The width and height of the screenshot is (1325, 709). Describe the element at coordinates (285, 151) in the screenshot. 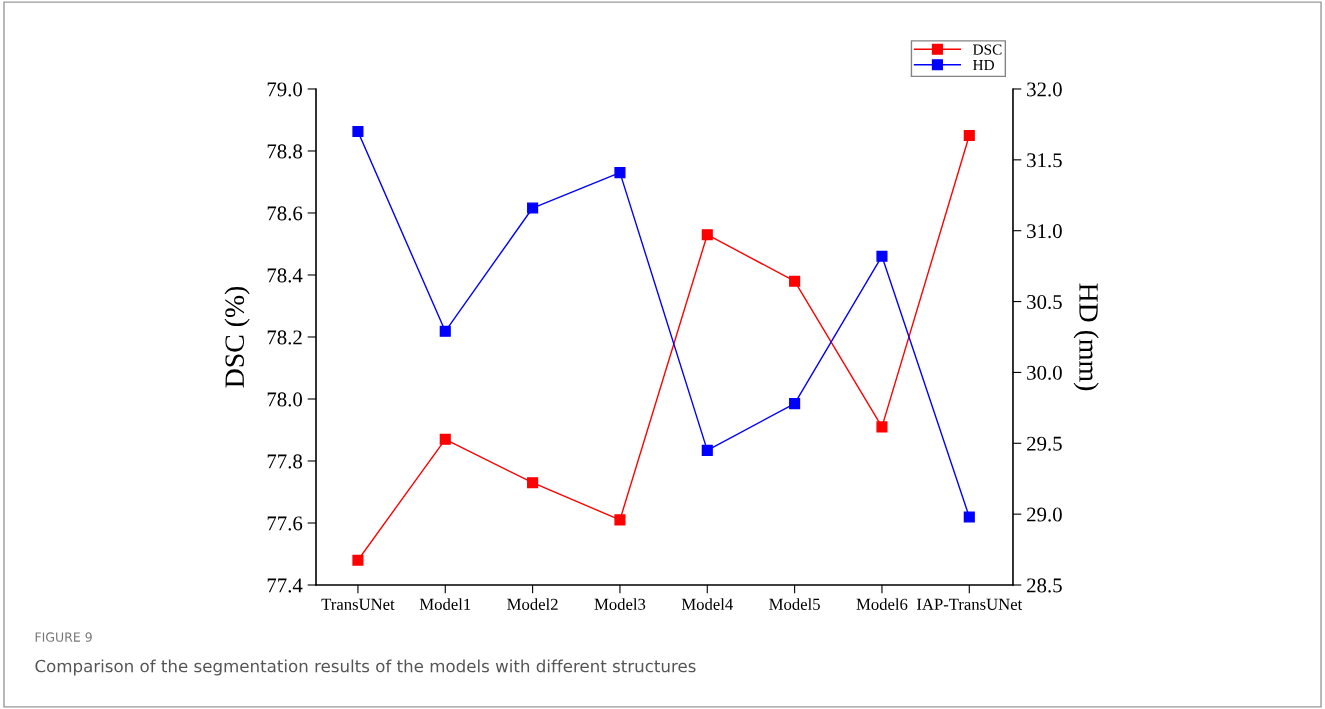

I see `y-tick-label: 78.8` at that location.